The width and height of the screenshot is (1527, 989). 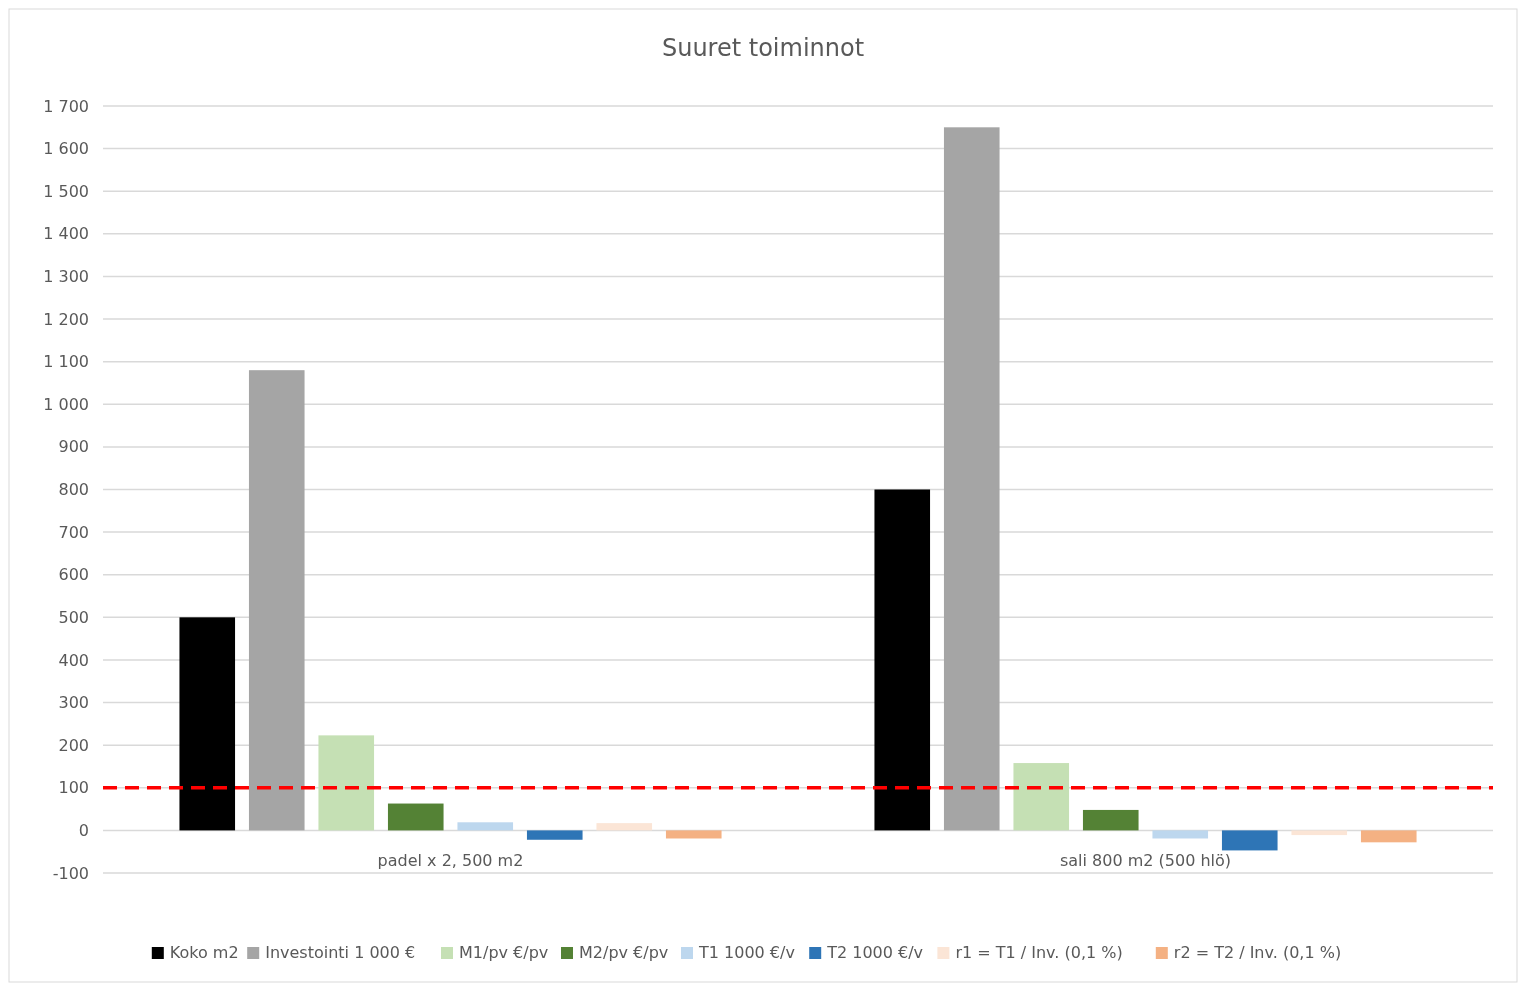 What do you see at coordinates (66, 362) in the screenshot?
I see `y-tick-label: 1 100` at bounding box center [66, 362].